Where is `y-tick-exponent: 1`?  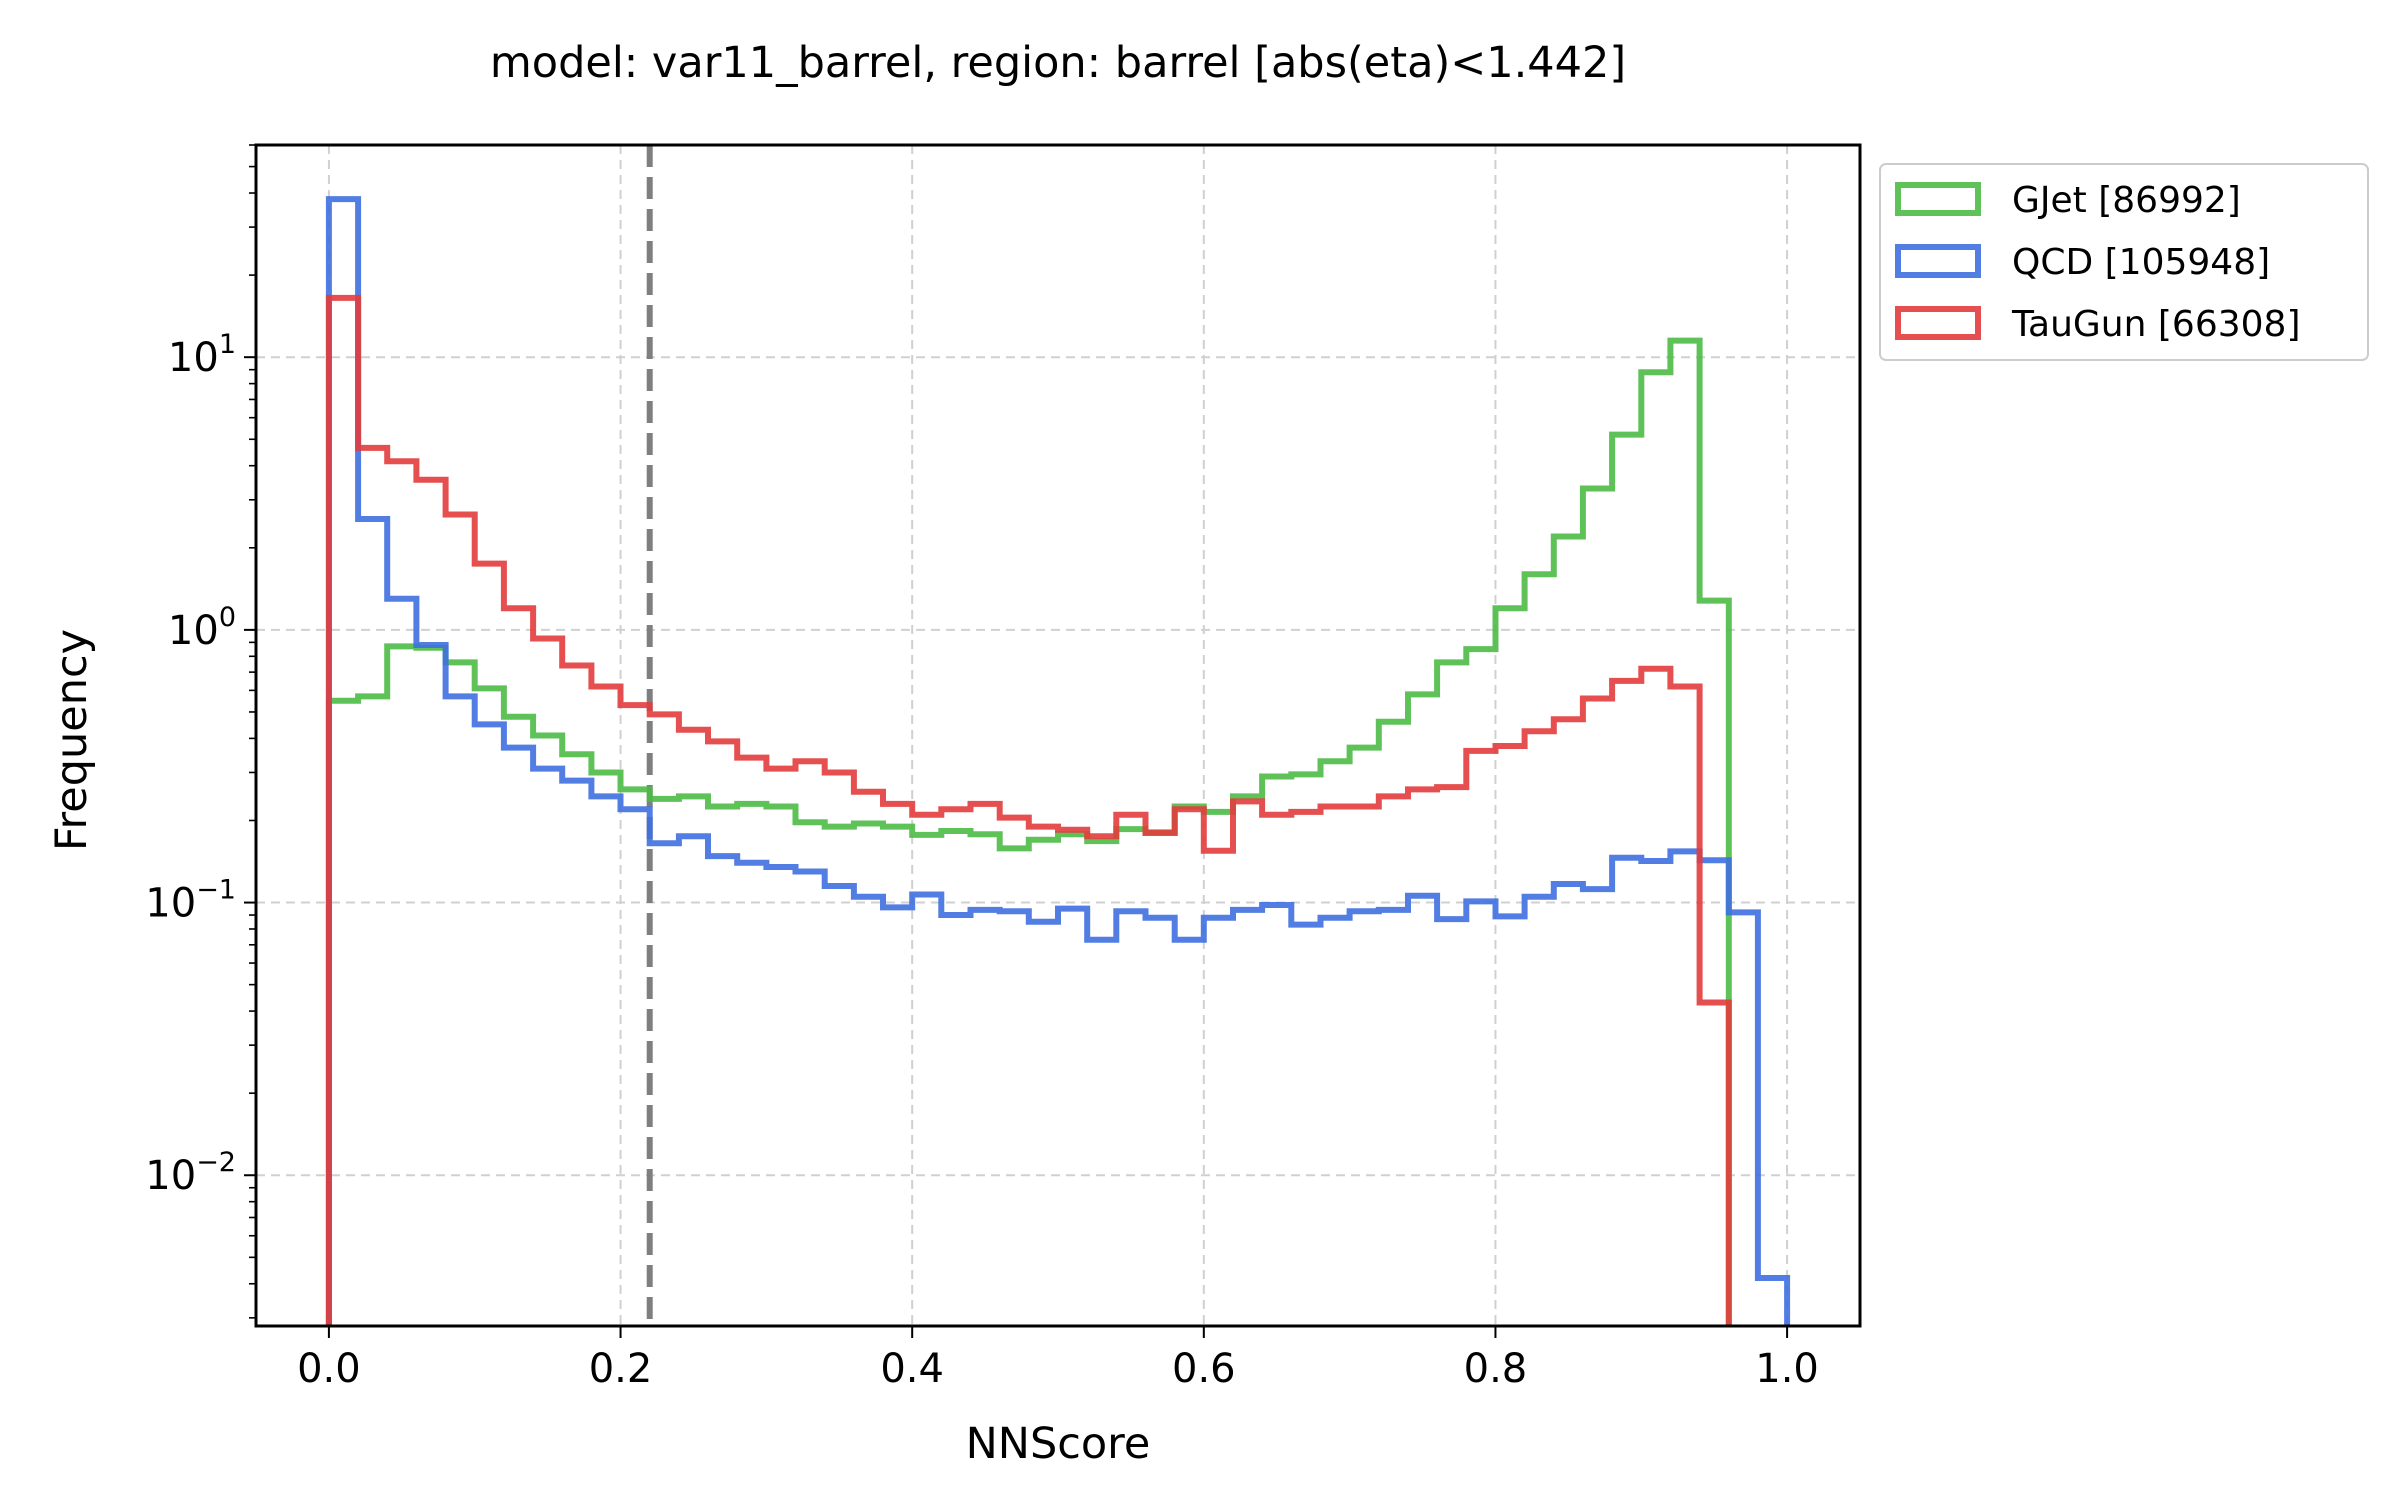
y-tick-exponent: 1 is located at coordinates (227, 344).